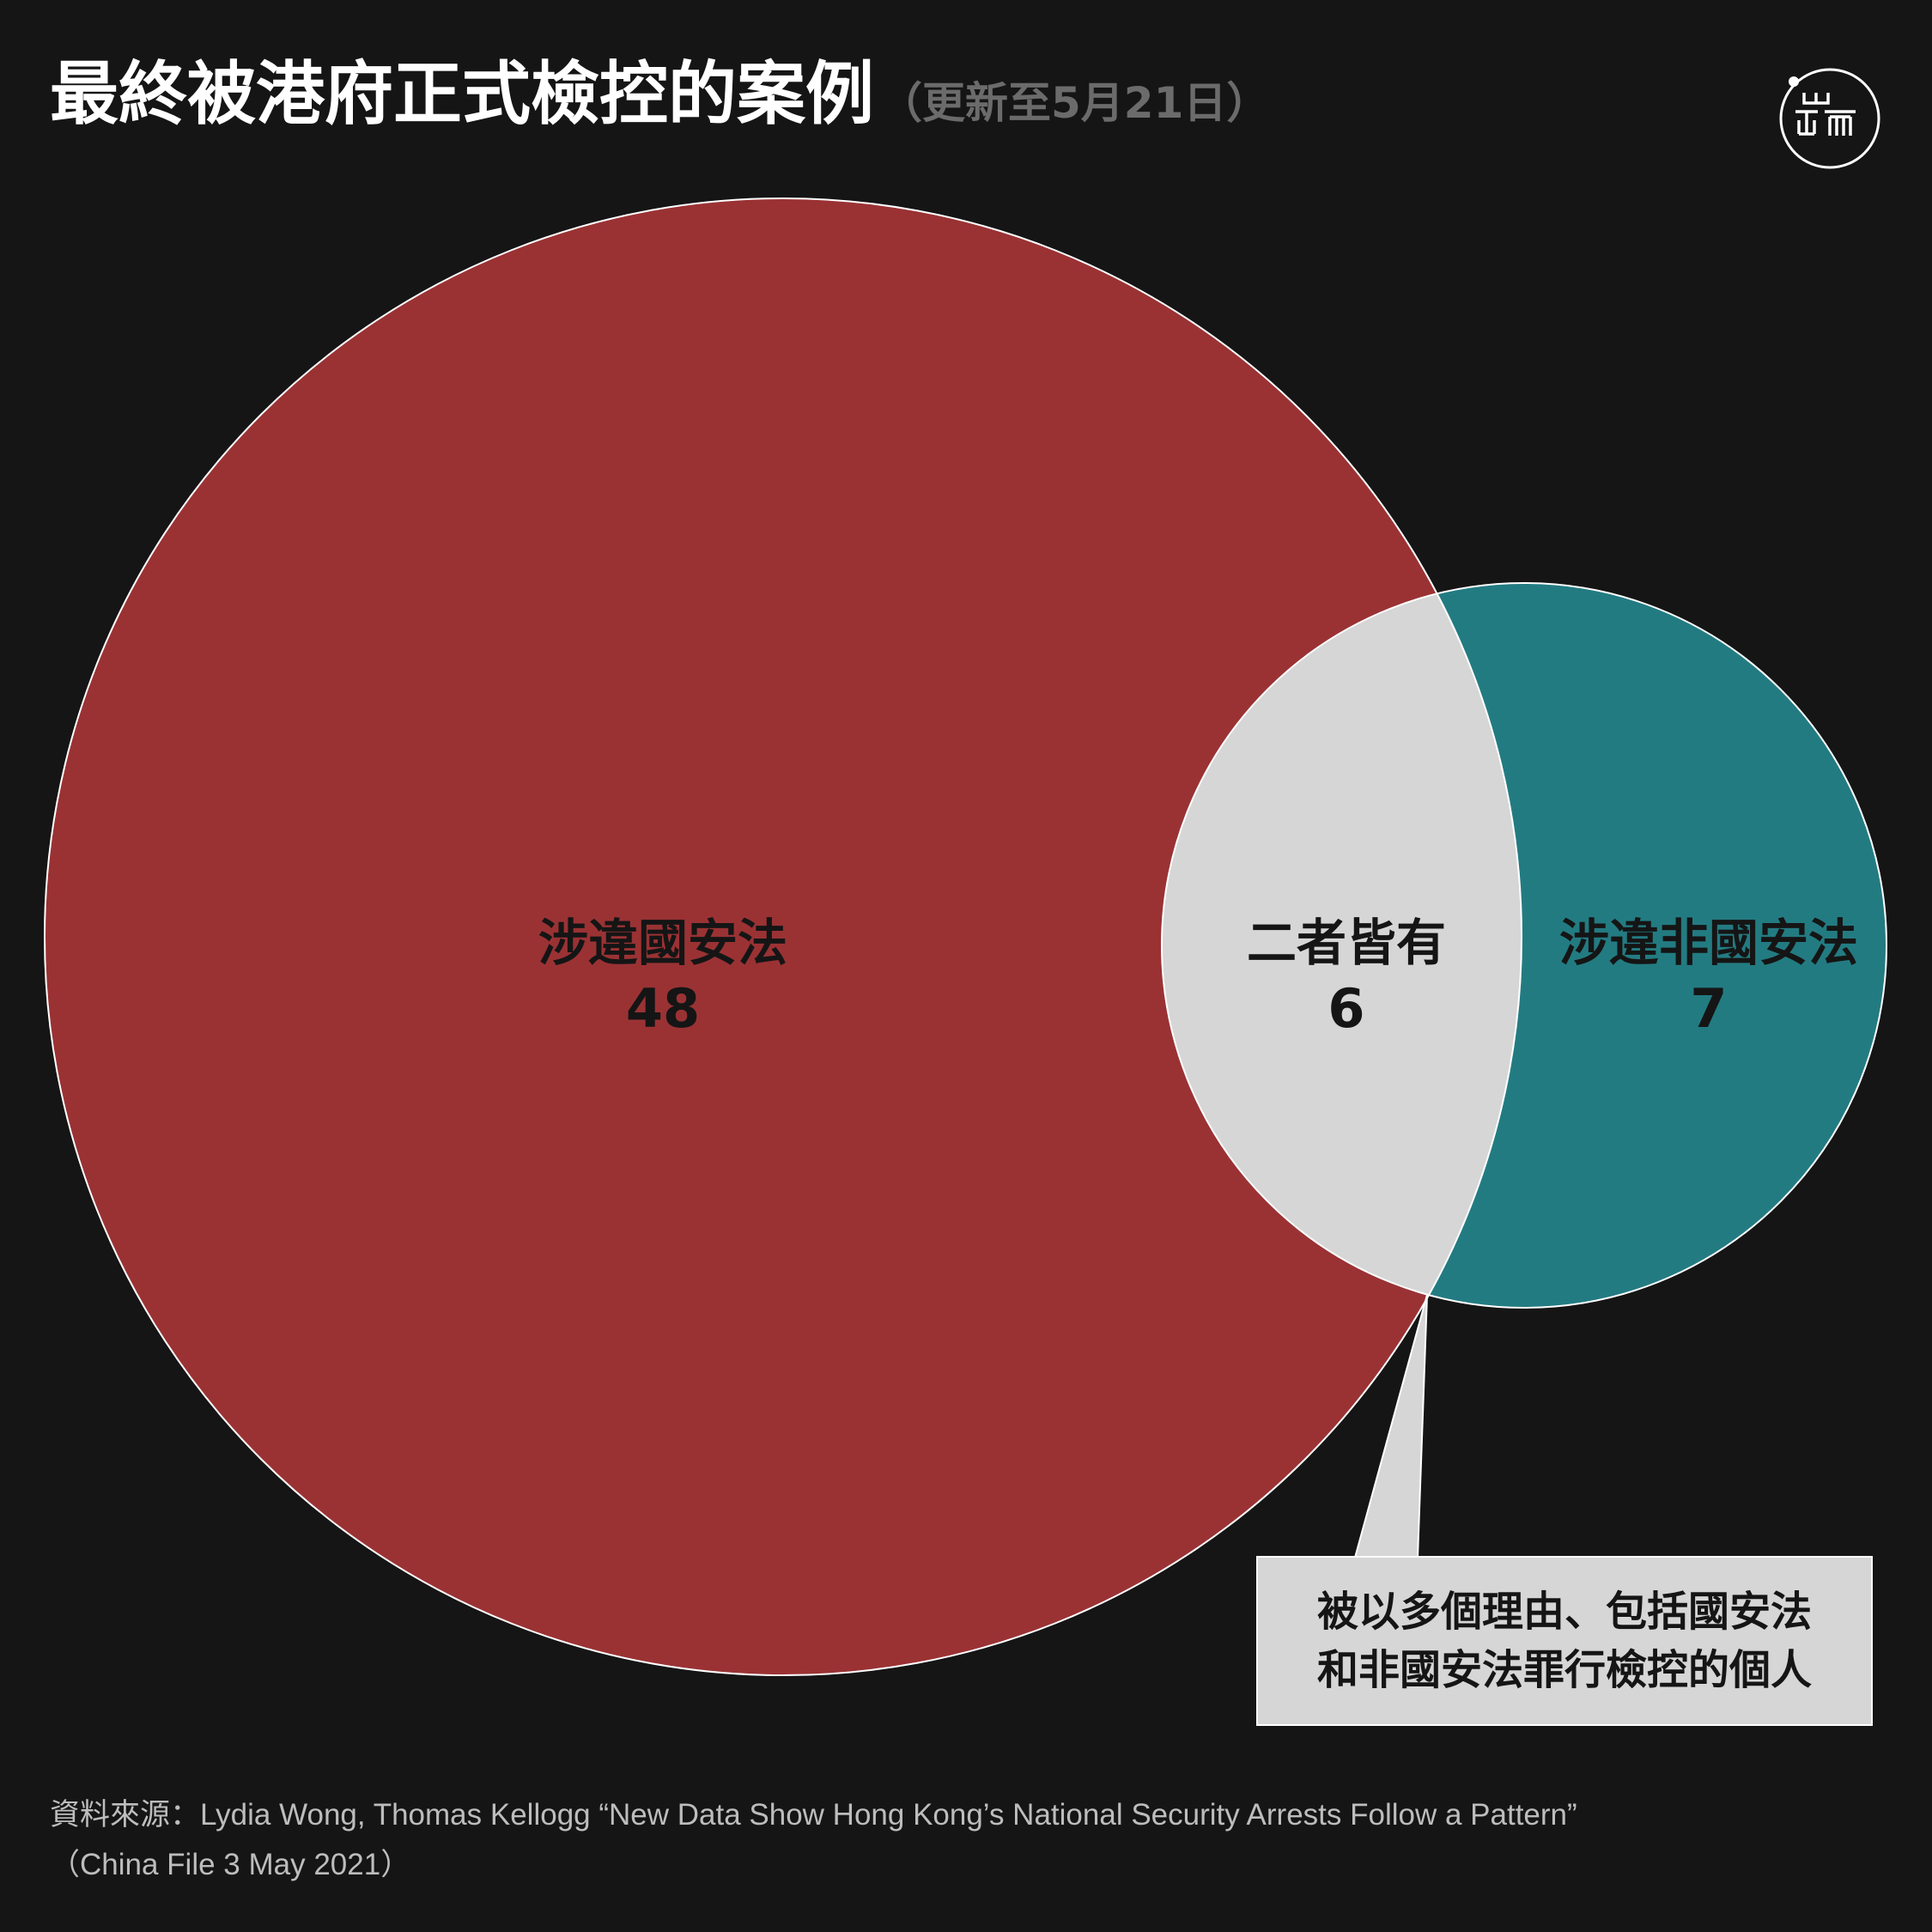 This screenshot has height=1932, width=1932. I want to click on overlap-region, so click(1342, 946).